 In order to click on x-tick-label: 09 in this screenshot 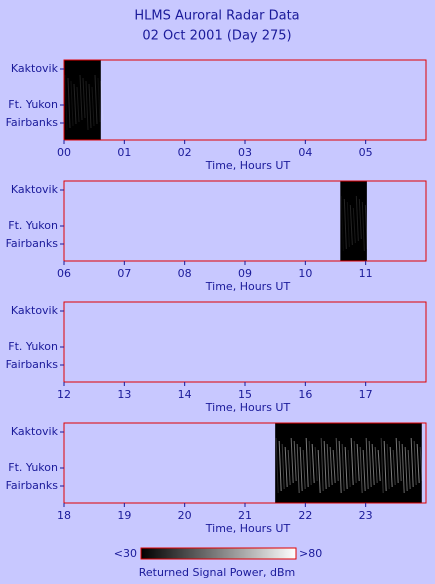, I will do `click(245, 273)`.